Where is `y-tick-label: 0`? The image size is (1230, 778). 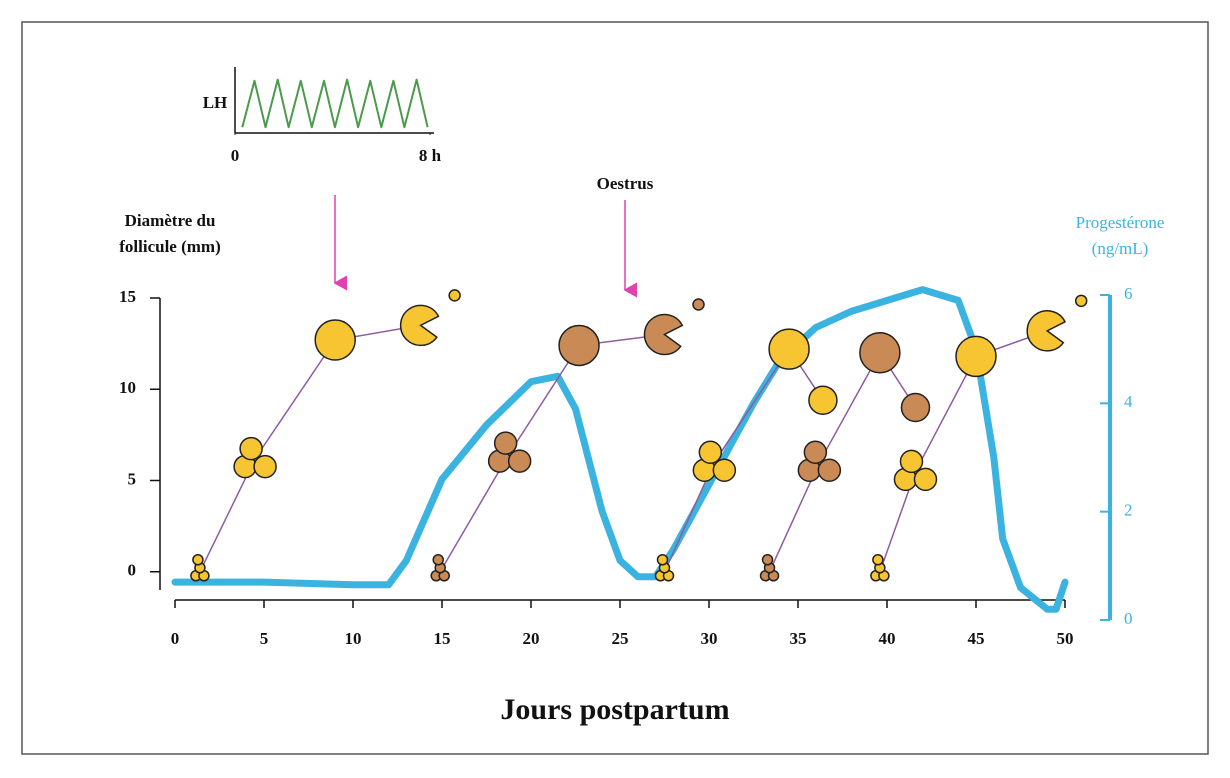
y-tick-label: 0 is located at coordinates (132, 570).